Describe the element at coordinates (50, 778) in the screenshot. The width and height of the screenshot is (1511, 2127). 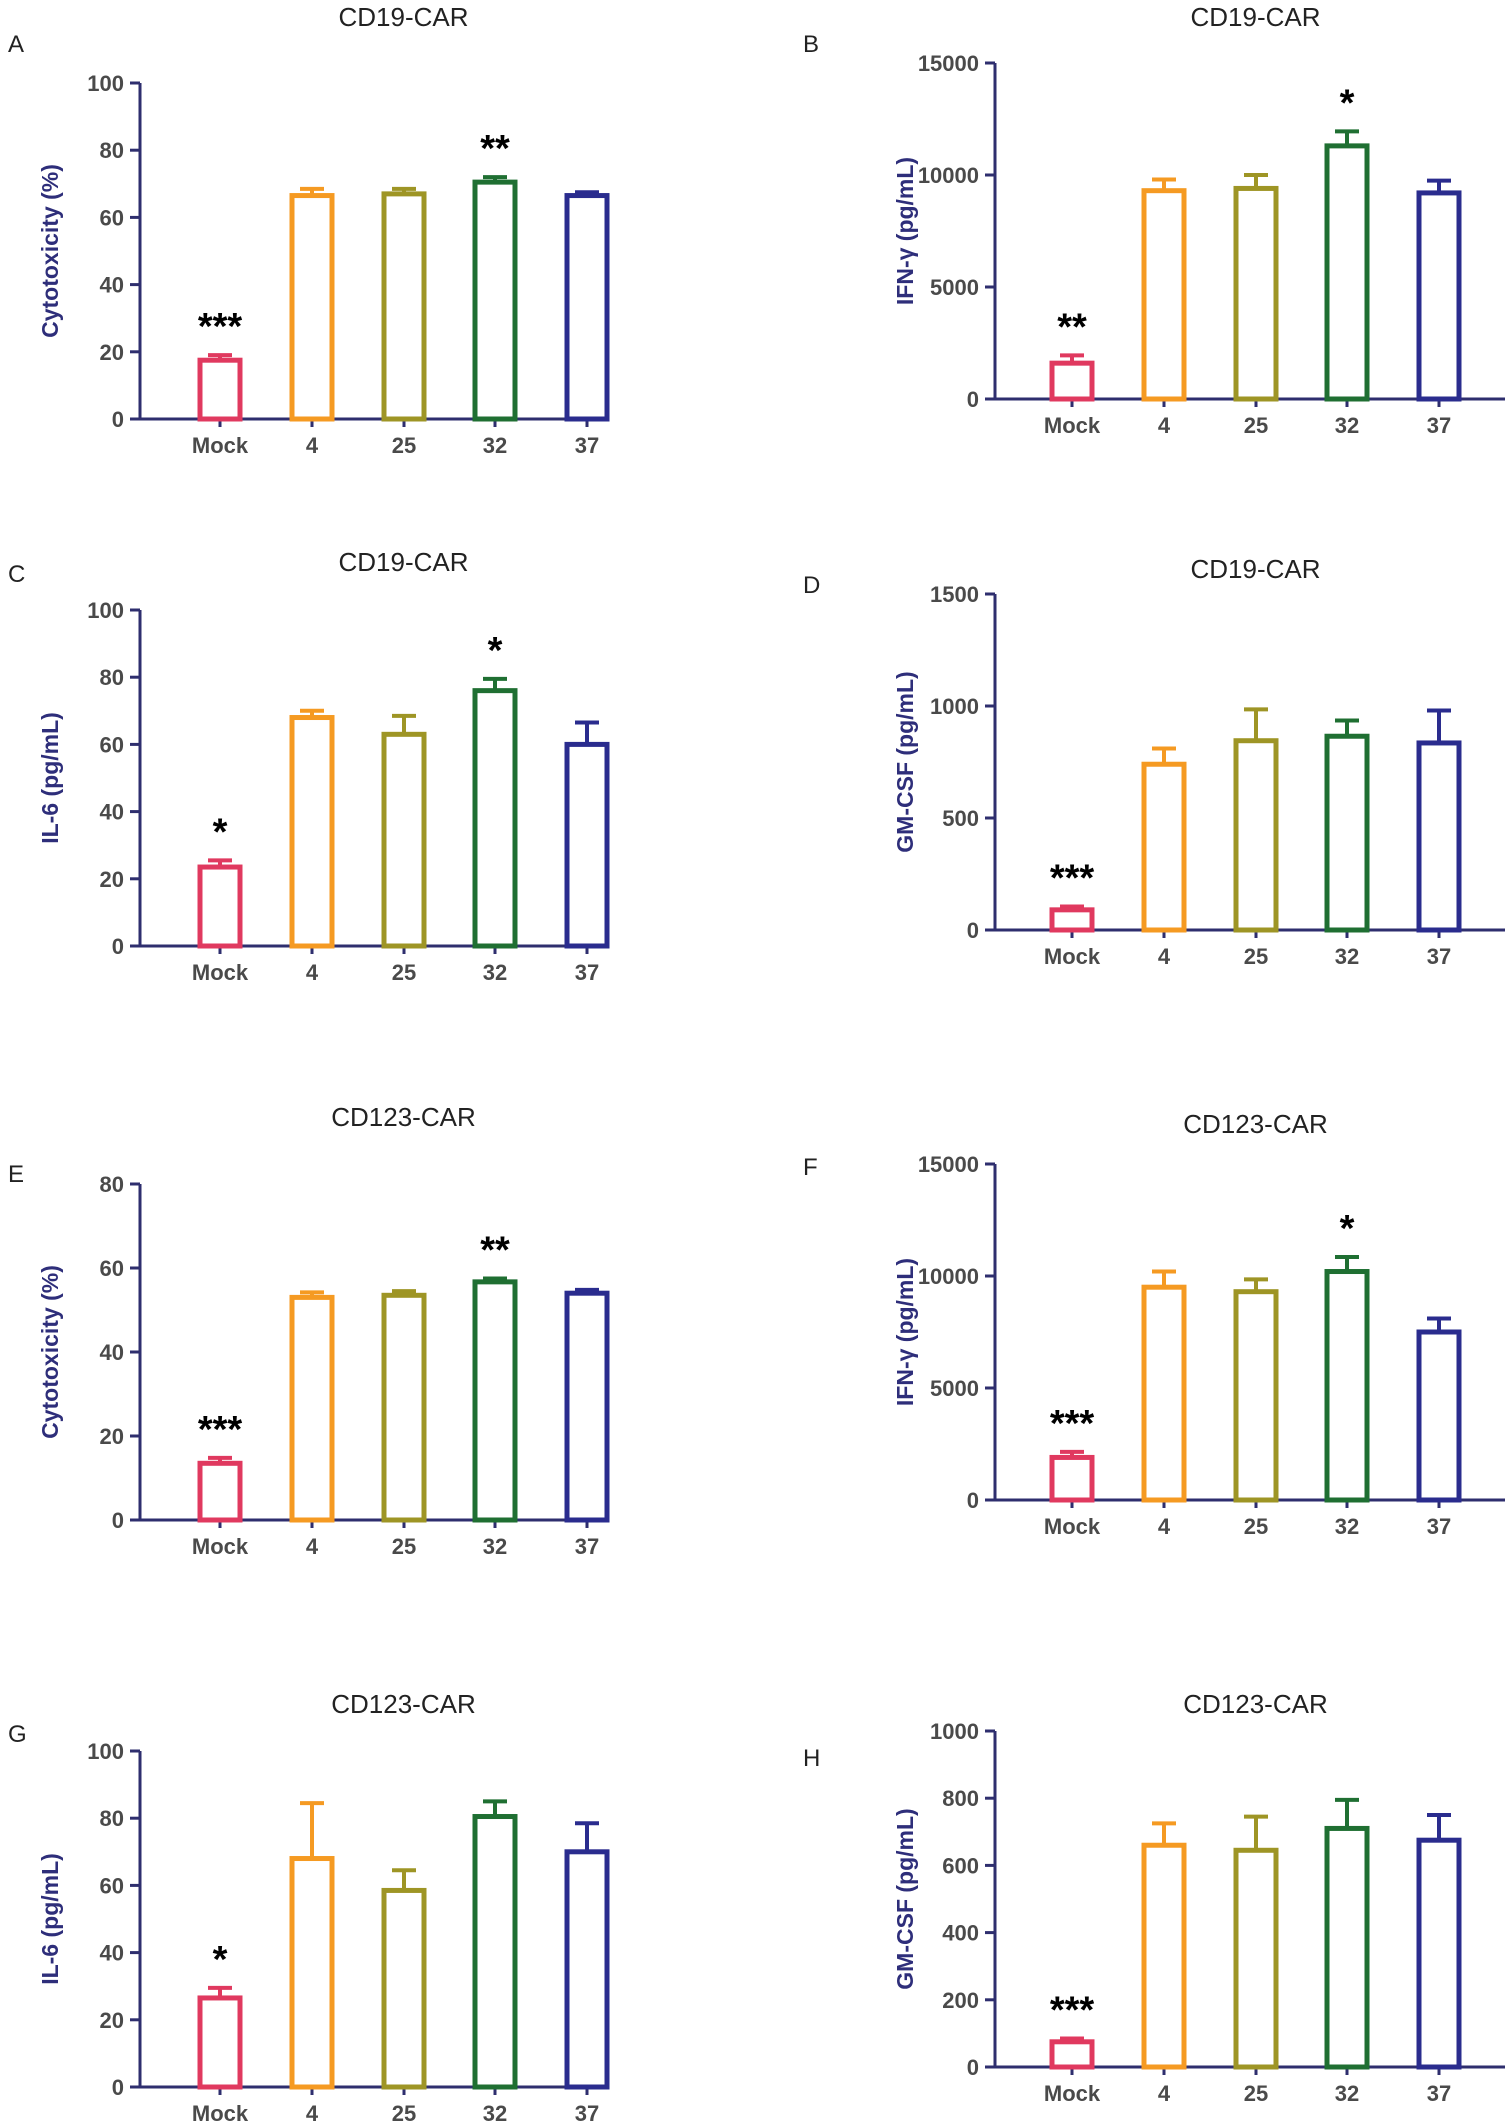
I see `y-axis-label: IL-6 (pg/mL)` at that location.